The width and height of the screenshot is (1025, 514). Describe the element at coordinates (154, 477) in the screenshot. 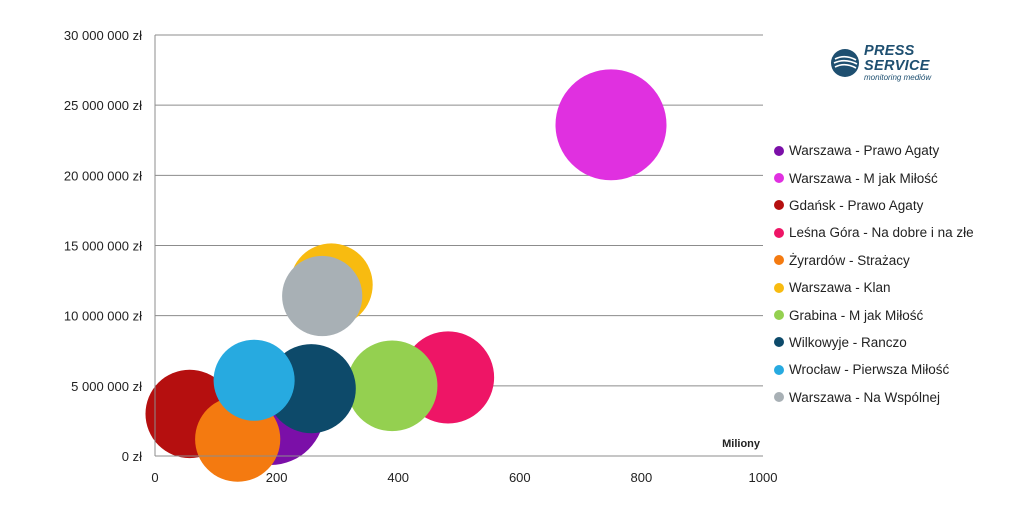

I see `x-tick-label: 0` at that location.